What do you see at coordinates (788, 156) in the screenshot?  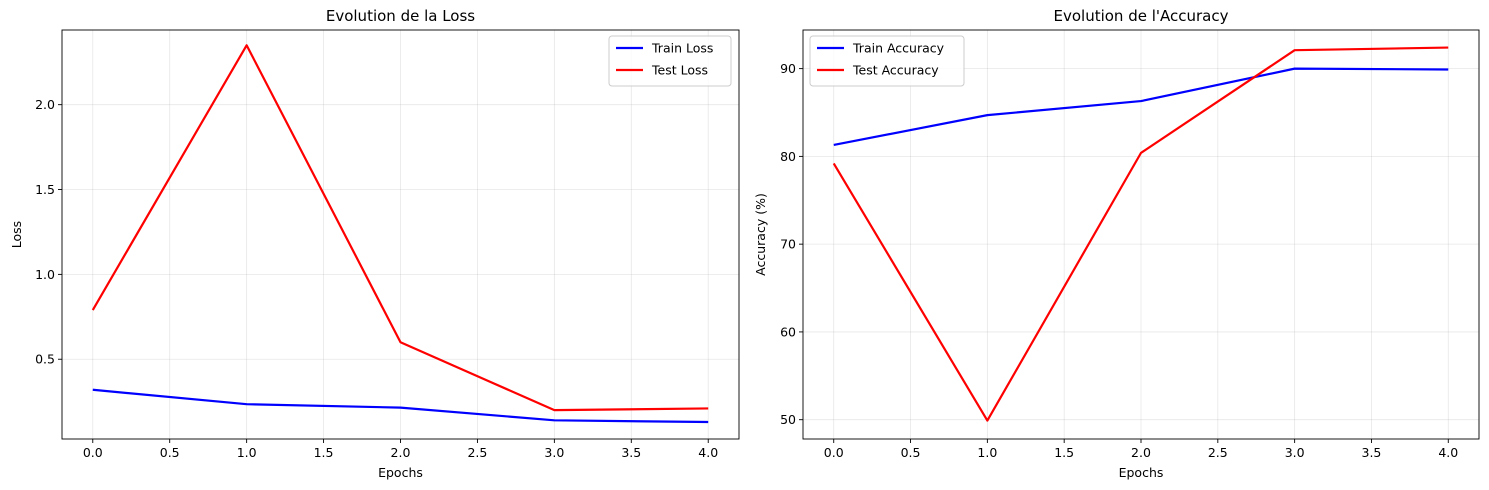 I see `y-tick-label: 80` at bounding box center [788, 156].